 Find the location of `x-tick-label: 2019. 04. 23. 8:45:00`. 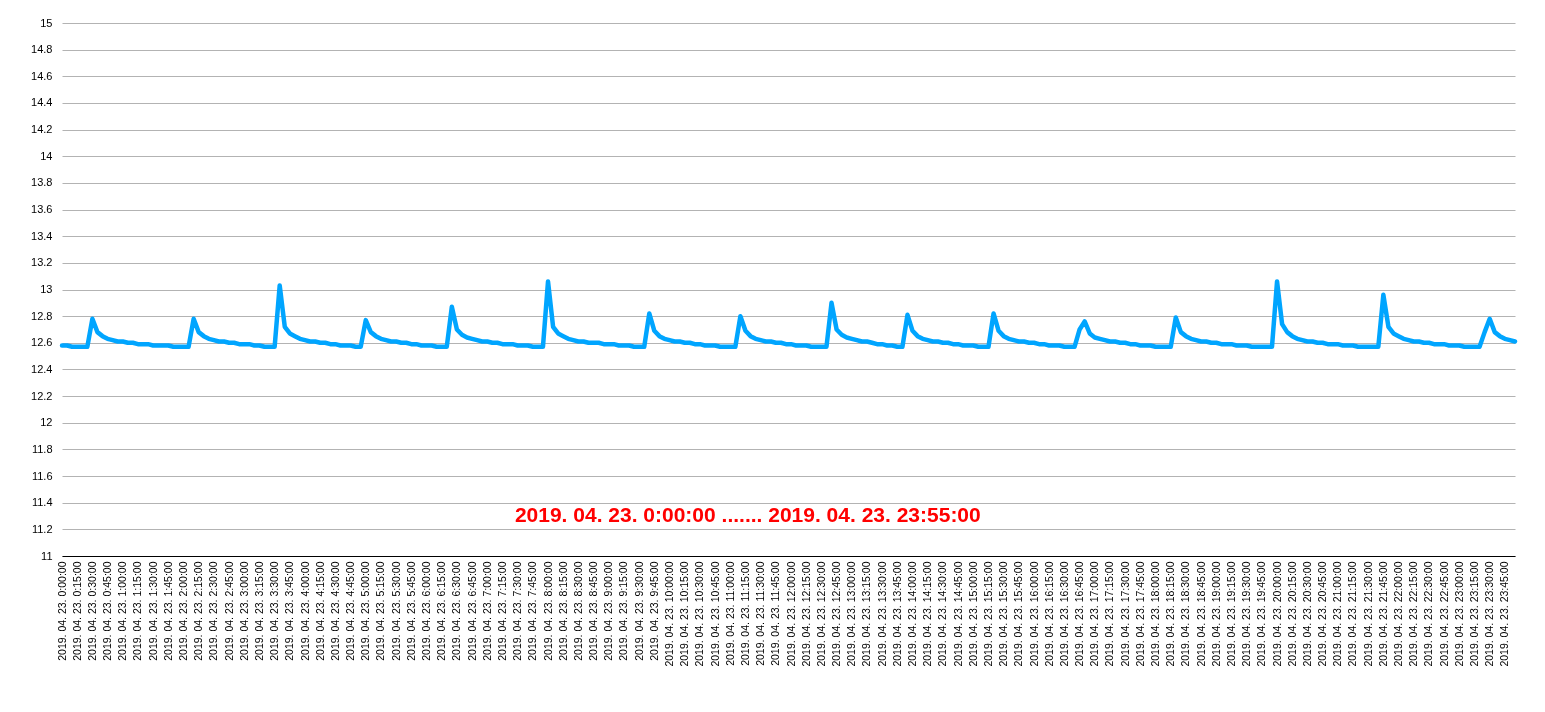

x-tick-label: 2019. 04. 23. 8:45:00 is located at coordinates (593, 611).